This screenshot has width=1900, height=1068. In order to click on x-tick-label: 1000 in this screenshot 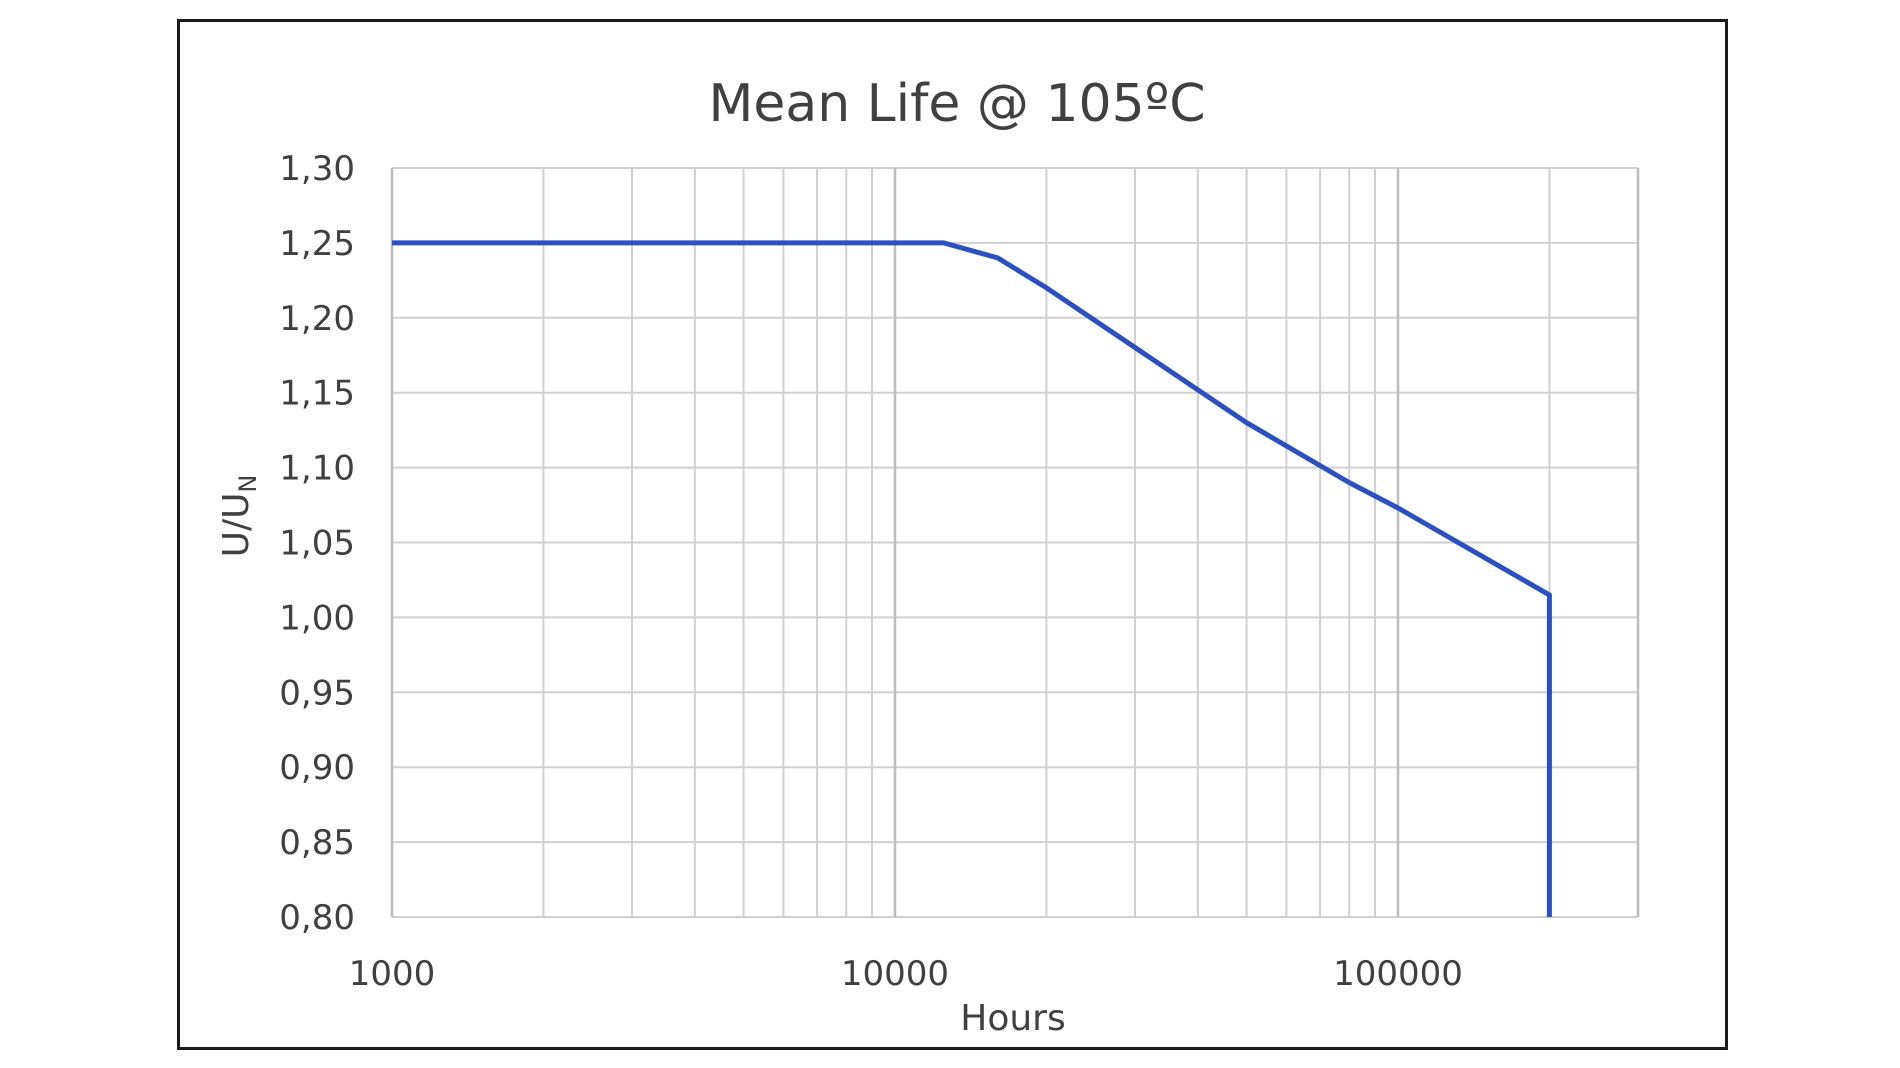, I will do `click(392, 974)`.